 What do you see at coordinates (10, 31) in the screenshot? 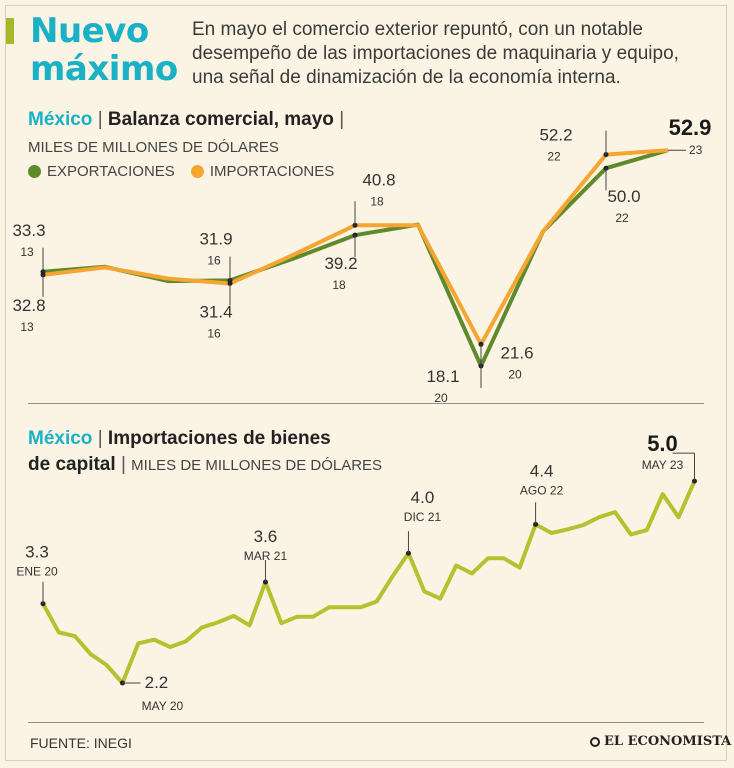
I see `accent-bar` at bounding box center [10, 31].